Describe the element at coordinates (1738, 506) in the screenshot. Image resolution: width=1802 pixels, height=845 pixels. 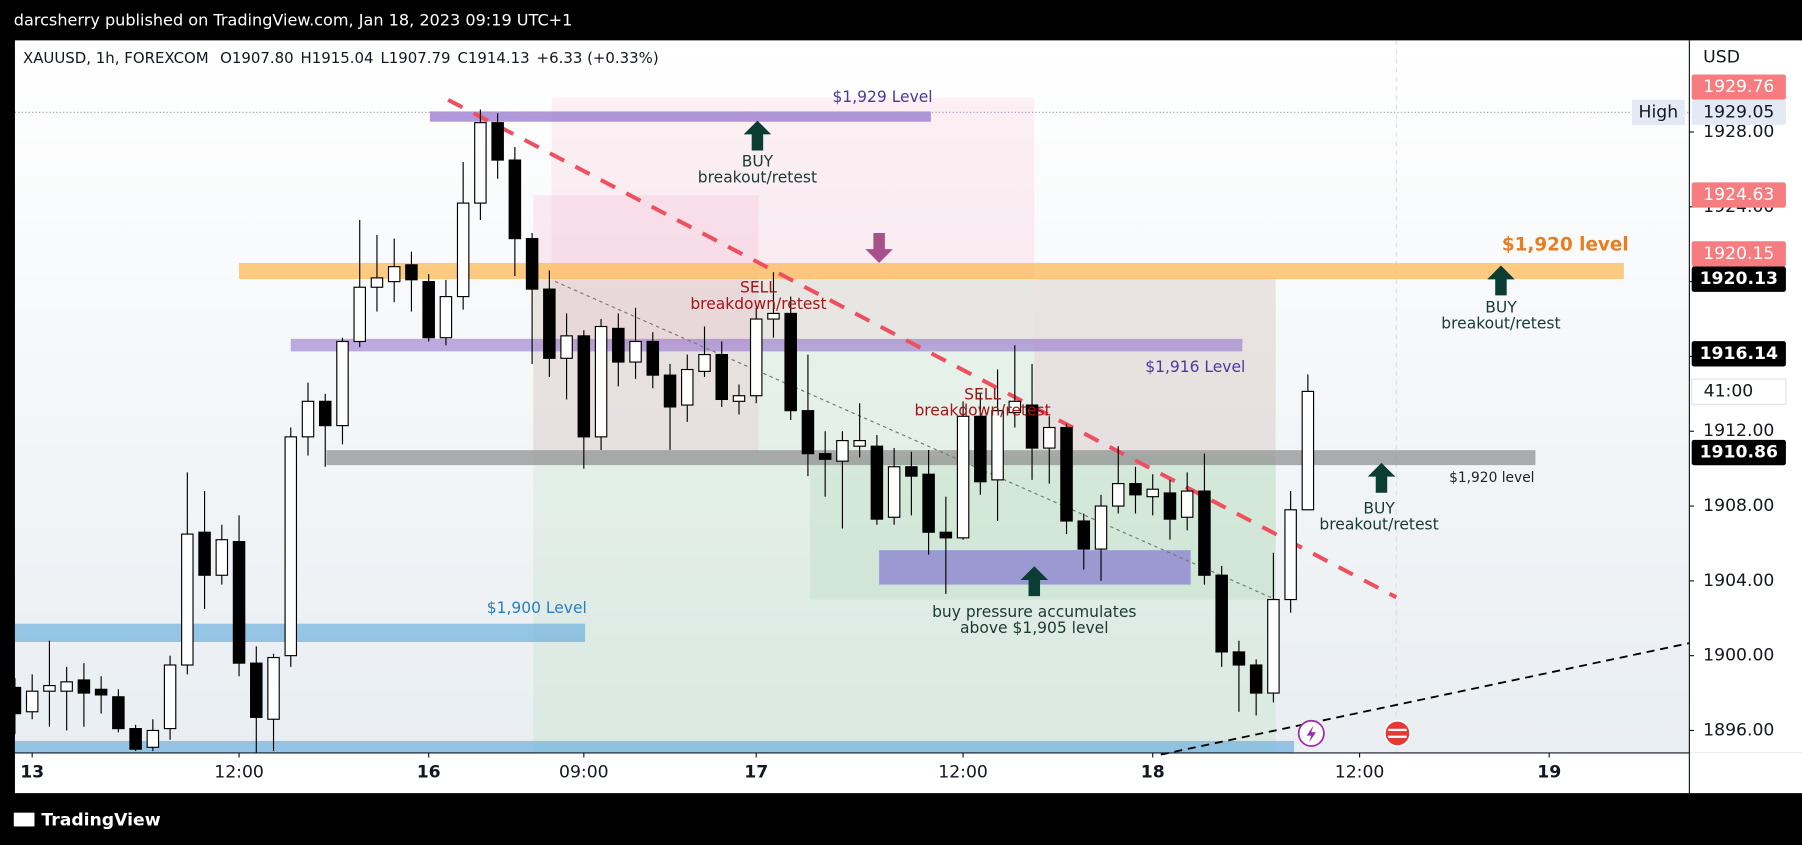
I see `y-tick-label: 1908.00` at that location.